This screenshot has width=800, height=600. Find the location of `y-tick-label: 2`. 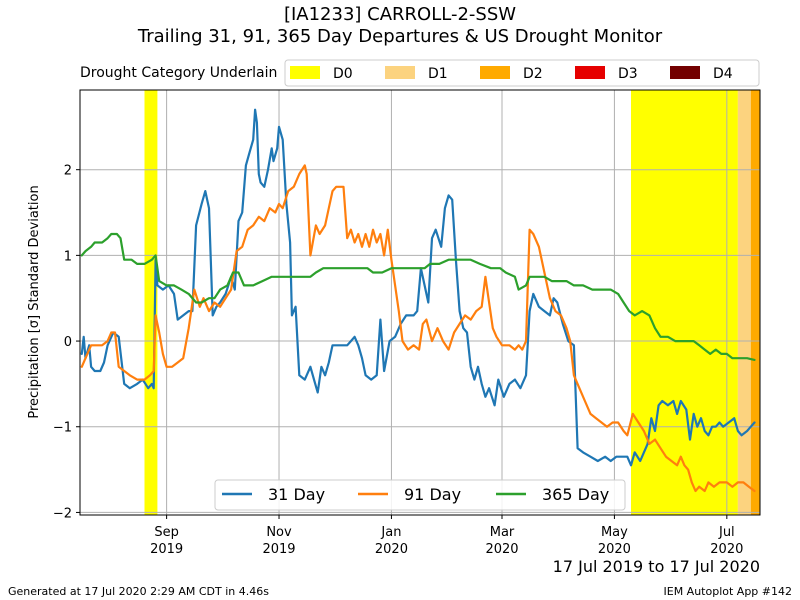

y-tick-label: 2 is located at coordinates (68, 171).